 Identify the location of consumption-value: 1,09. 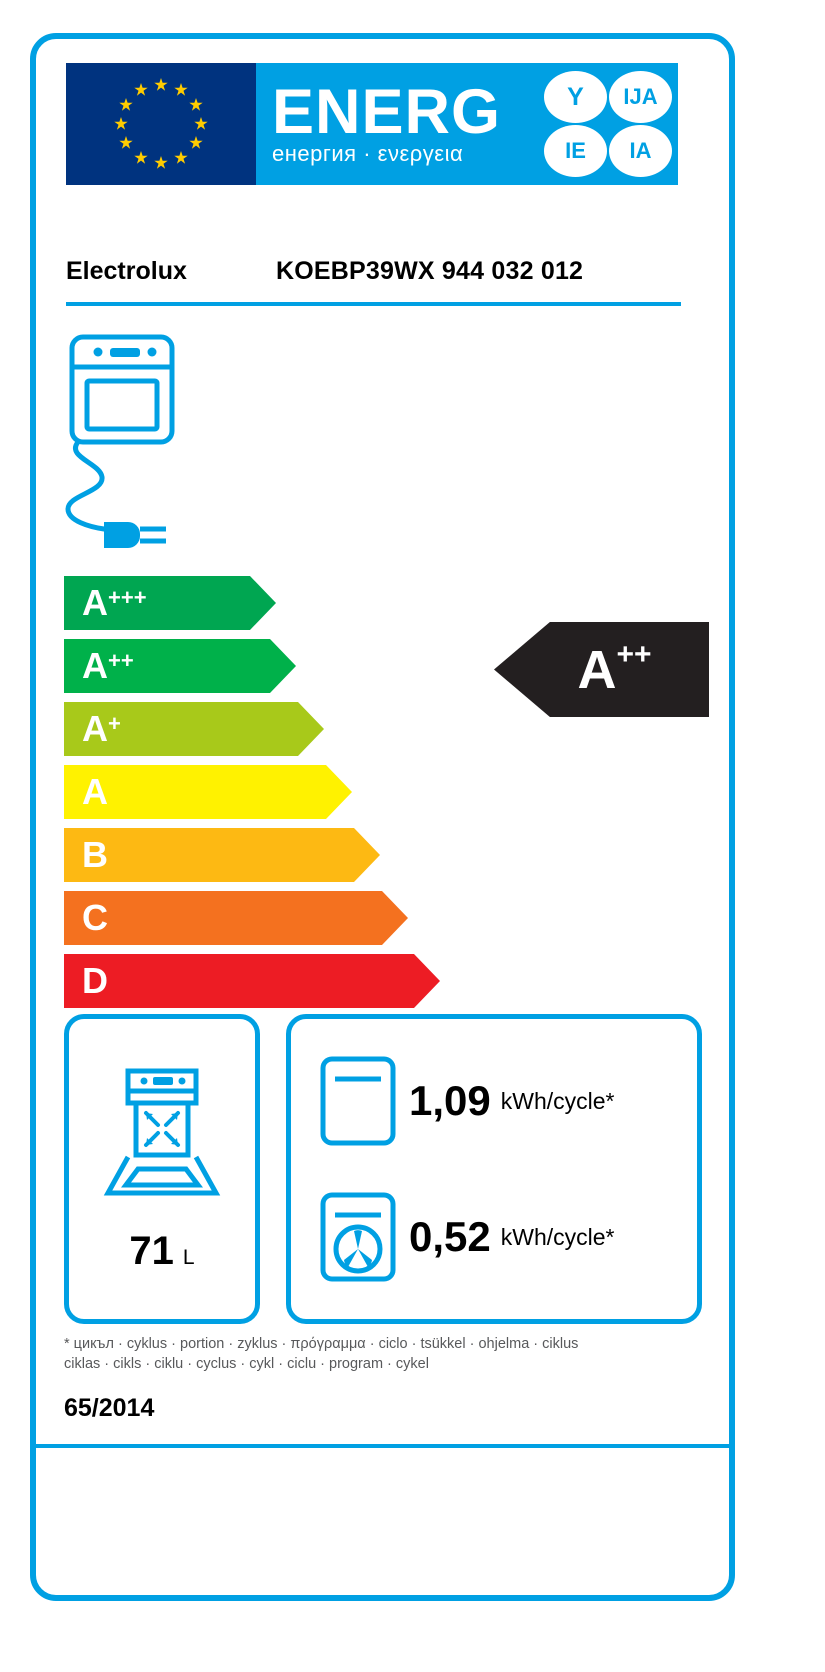
(450, 1100).